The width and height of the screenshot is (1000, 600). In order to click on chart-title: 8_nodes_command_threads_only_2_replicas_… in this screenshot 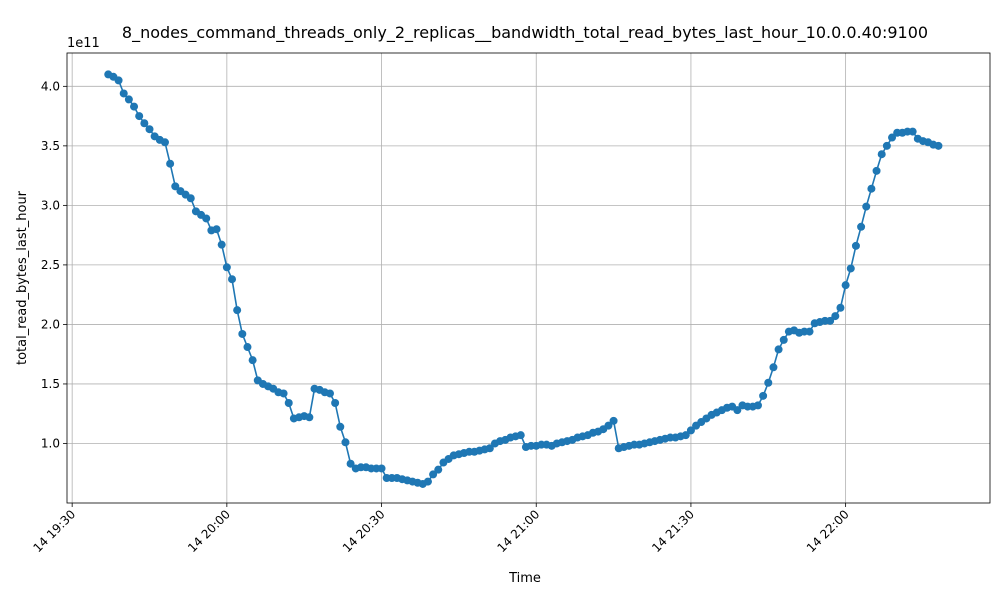, I will do `click(525, 33)`.